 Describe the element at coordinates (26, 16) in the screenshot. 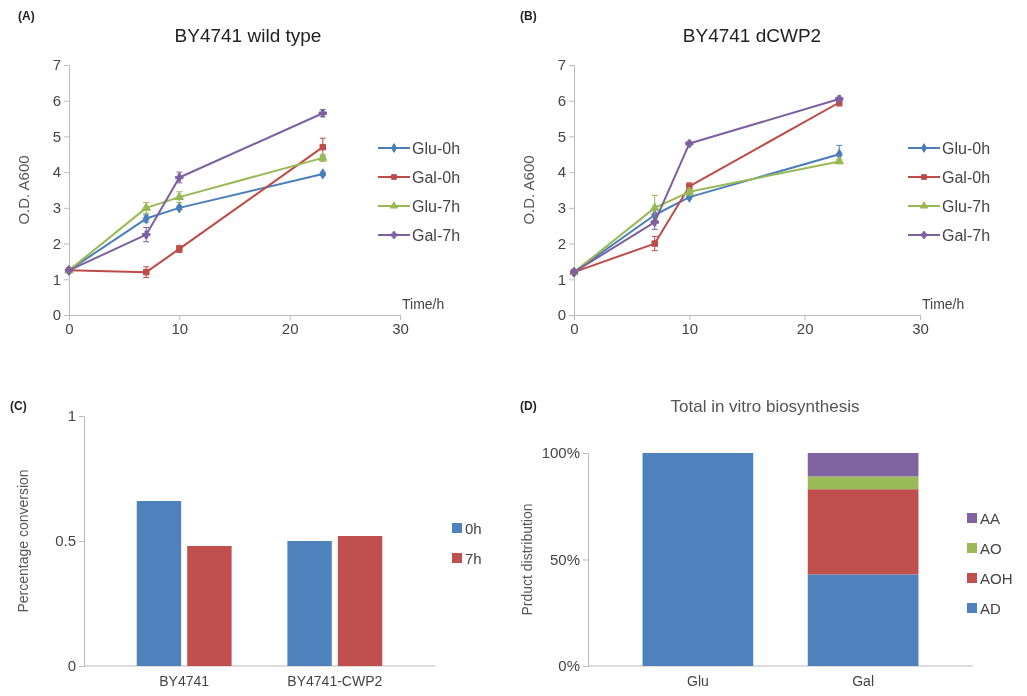

I see `text: (A)` at that location.